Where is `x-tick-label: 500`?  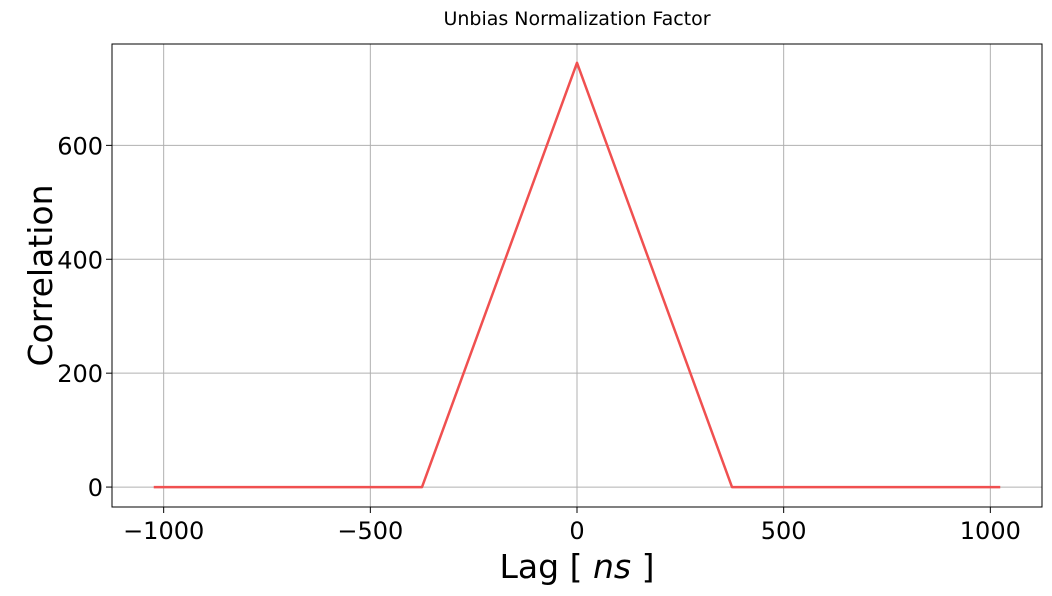 x-tick-label: 500 is located at coordinates (784, 531).